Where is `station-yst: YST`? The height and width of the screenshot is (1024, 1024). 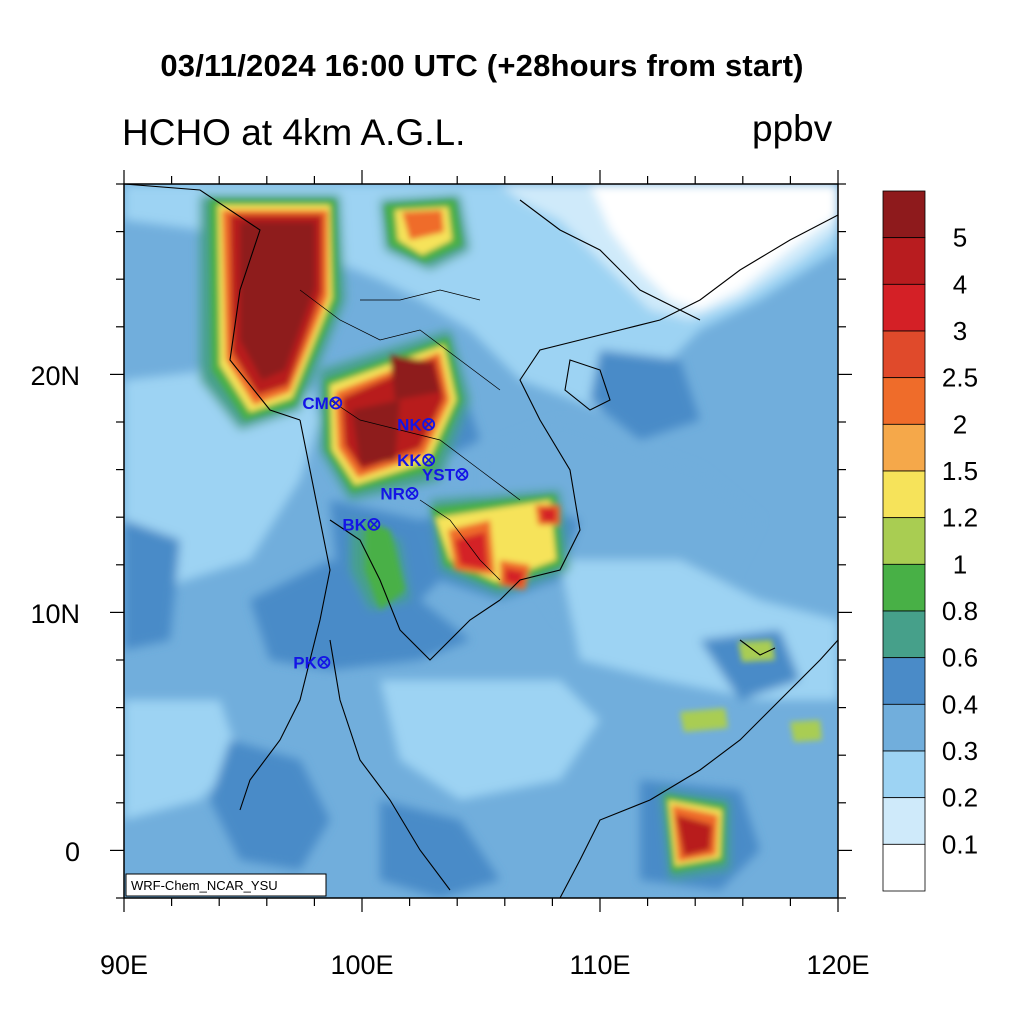 station-yst: YST is located at coordinates (445, 474).